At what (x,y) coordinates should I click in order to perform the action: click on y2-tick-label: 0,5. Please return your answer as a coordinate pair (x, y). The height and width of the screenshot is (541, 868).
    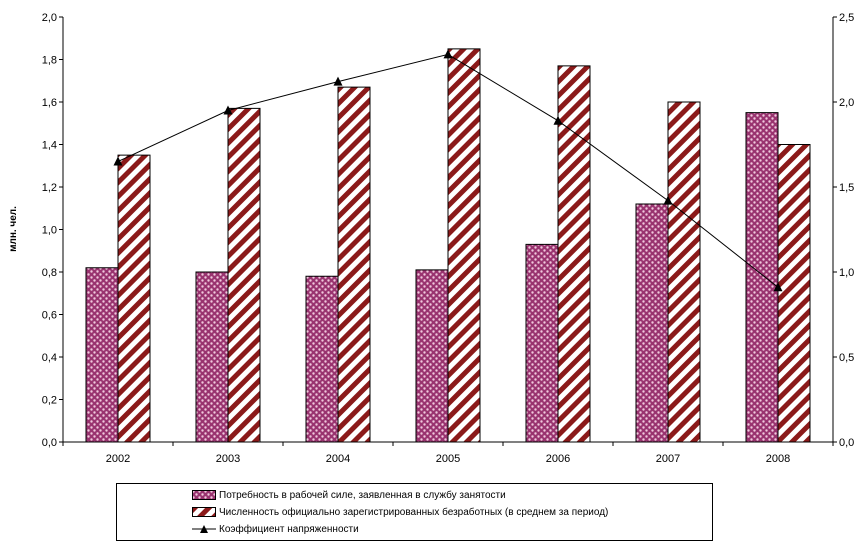
    Looking at the image, I should click on (846, 358).